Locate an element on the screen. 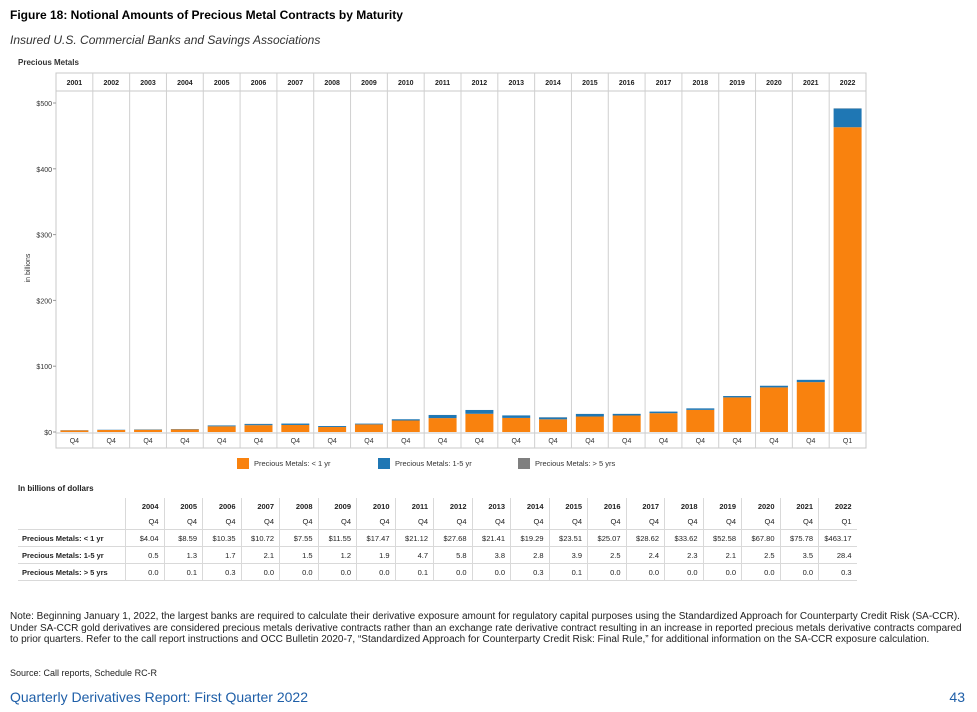 Image resolution: width=977 pixels, height=712 pixels. y-tick-label: $400 is located at coordinates (44, 170).